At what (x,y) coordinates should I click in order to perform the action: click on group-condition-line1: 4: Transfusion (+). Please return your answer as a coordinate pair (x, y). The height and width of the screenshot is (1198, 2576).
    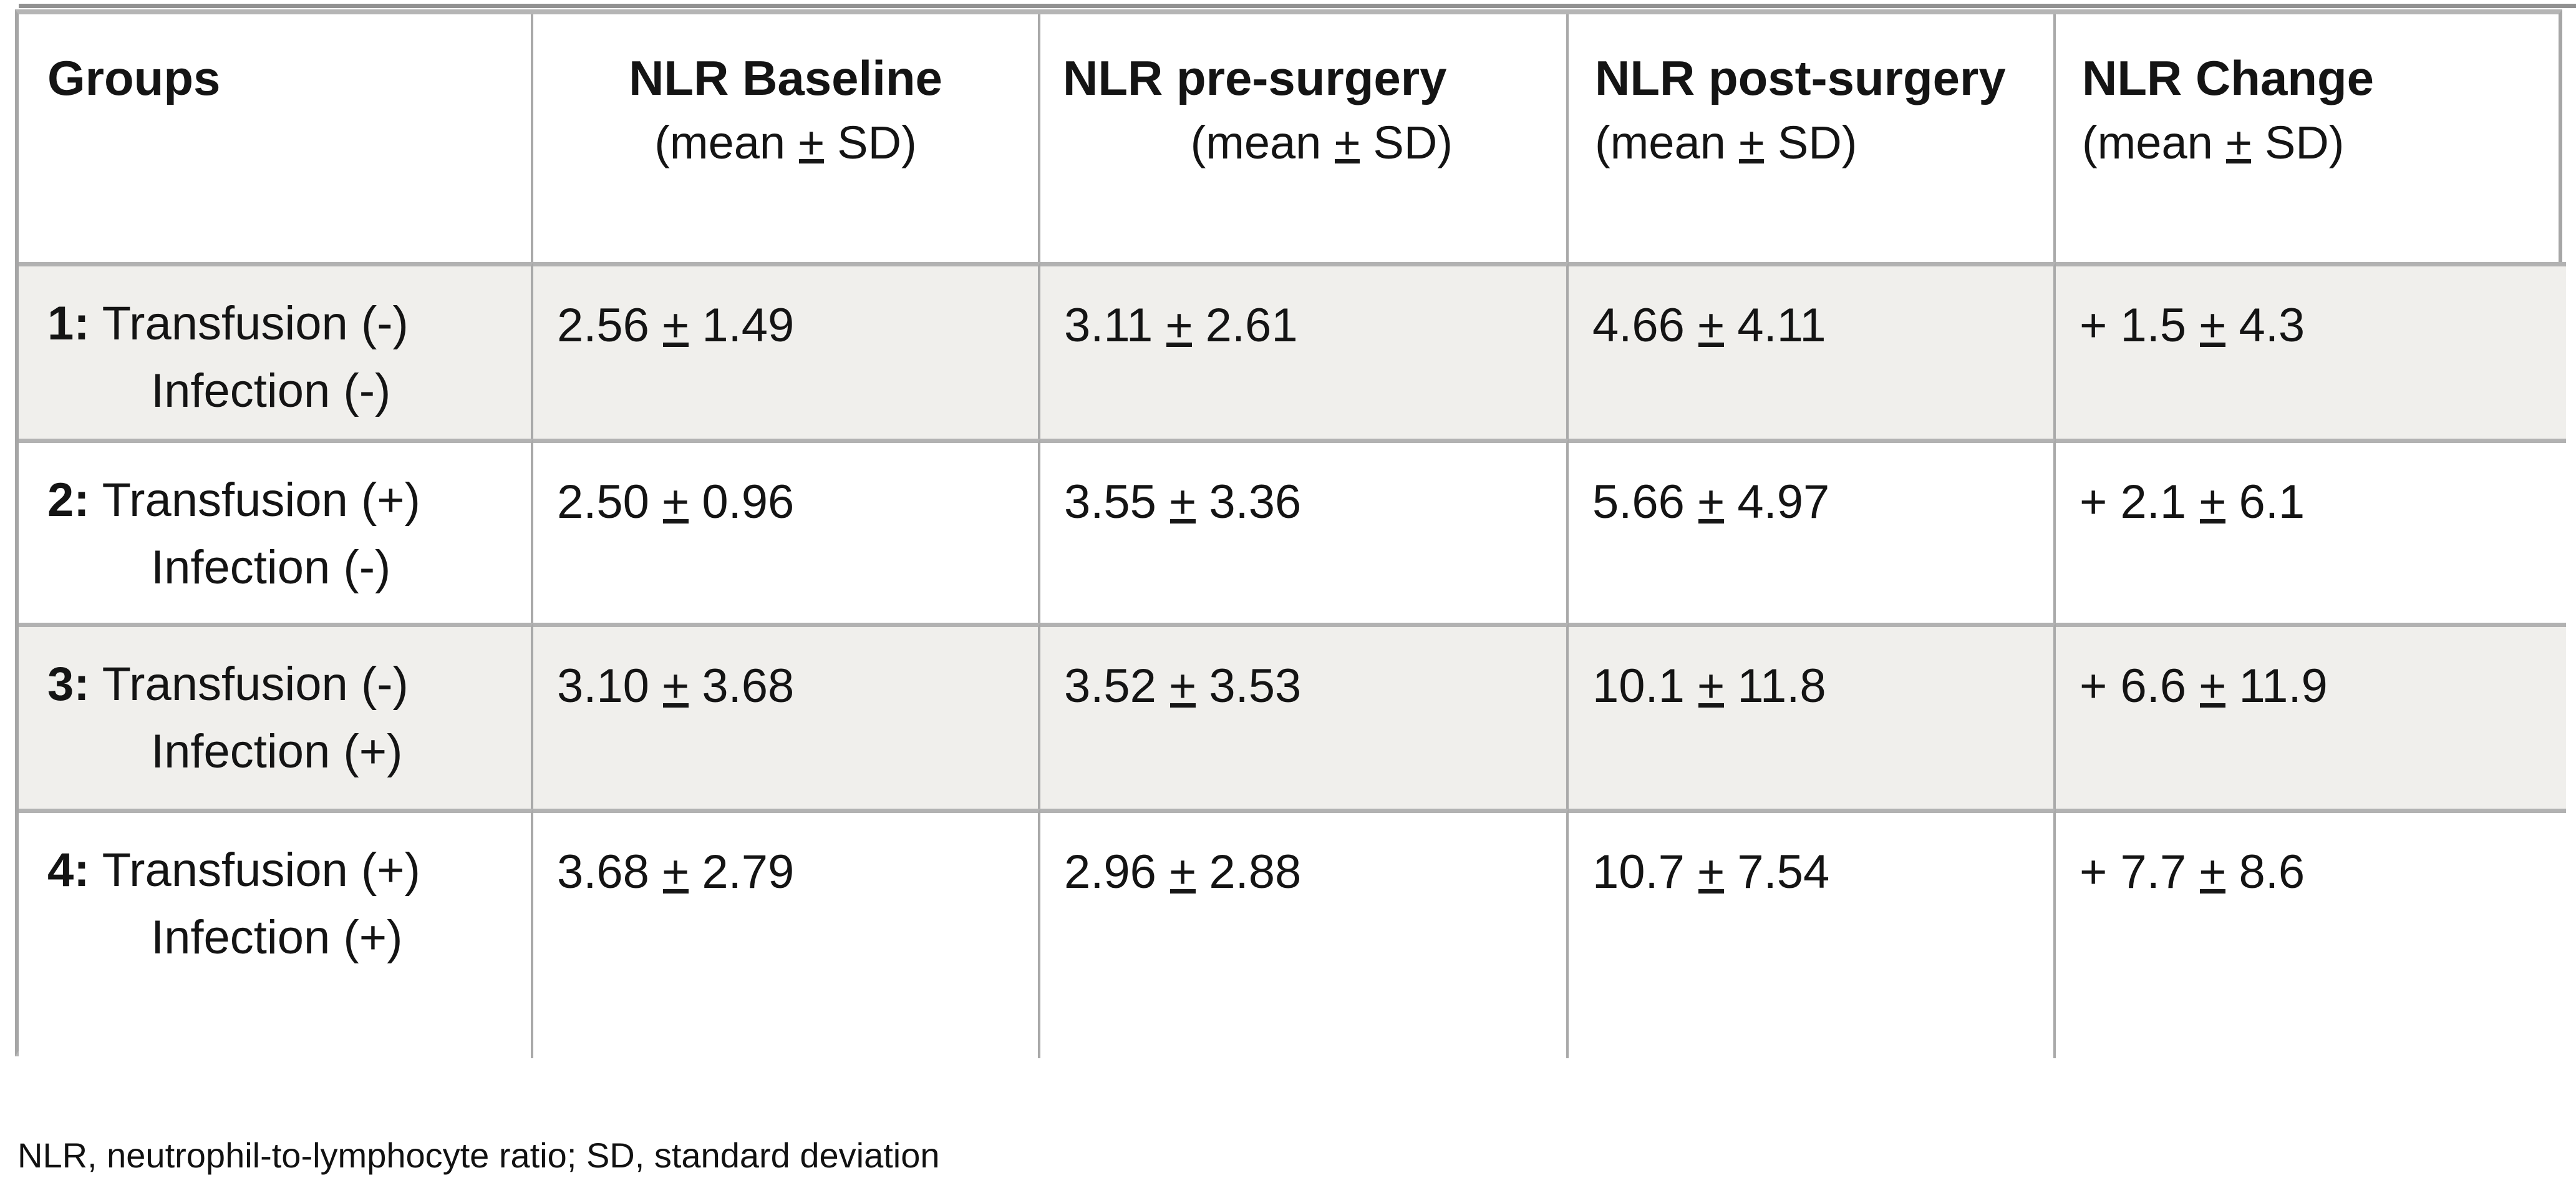
    Looking at the image, I should click on (284, 870).